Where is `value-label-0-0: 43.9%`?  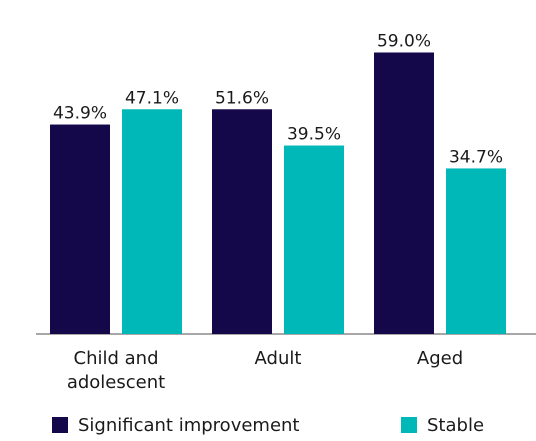 value-label-0-0: 43.9% is located at coordinates (80, 114).